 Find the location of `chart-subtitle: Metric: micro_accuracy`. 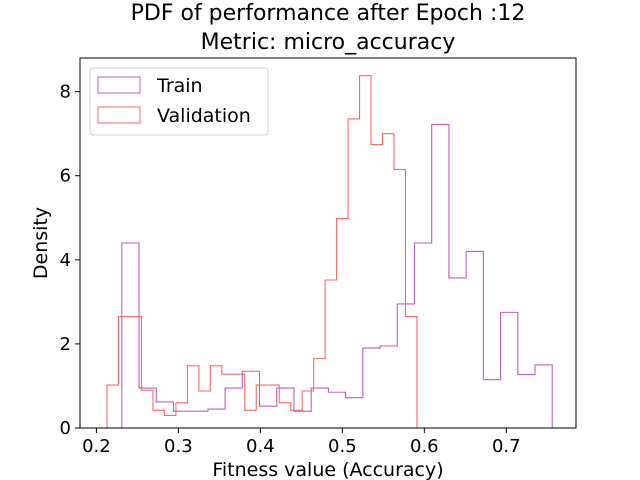

chart-subtitle: Metric: micro_accuracy is located at coordinates (328, 42).